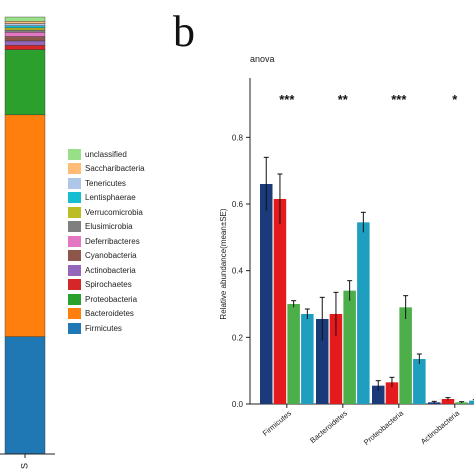 The image size is (474, 474). What do you see at coordinates (238, 404) in the screenshot?
I see `y-tick-label: 0.0` at bounding box center [238, 404].